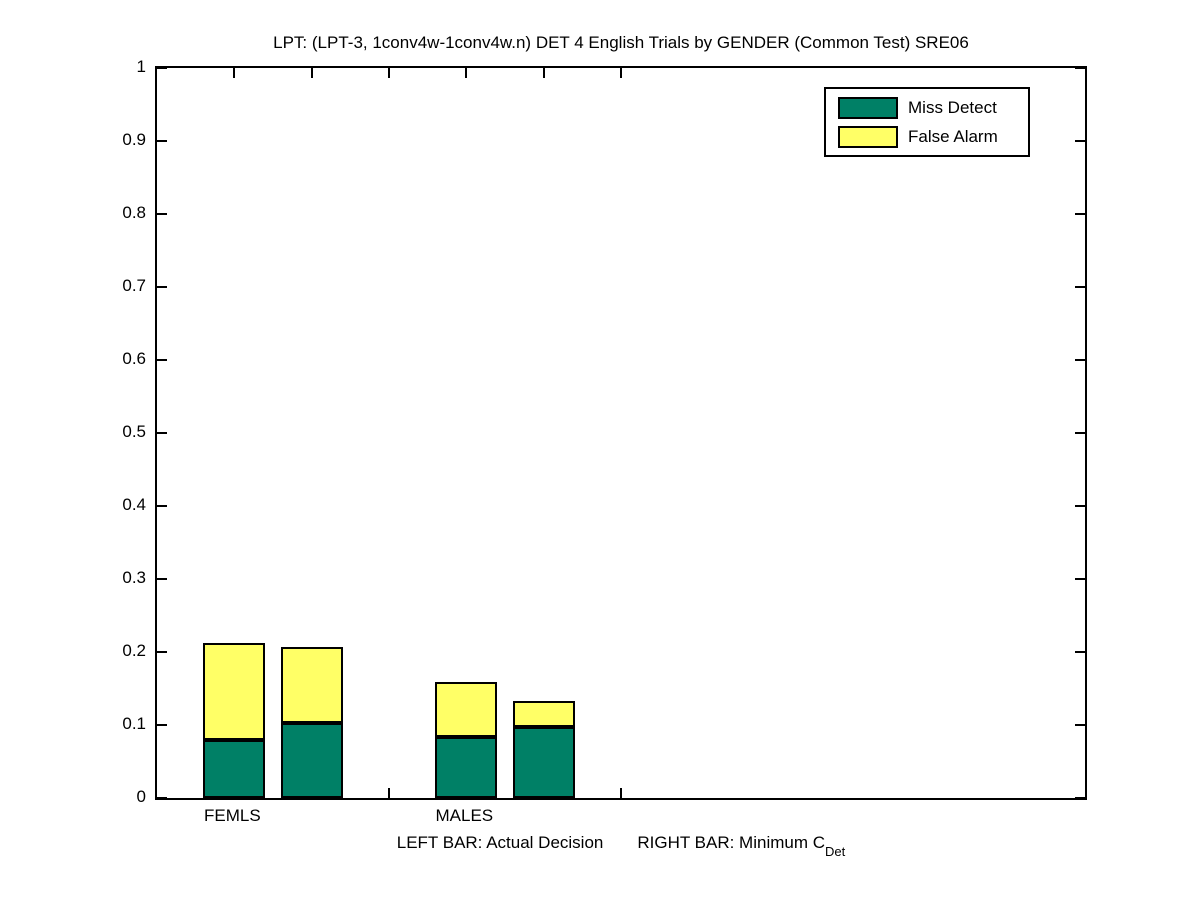 The width and height of the screenshot is (1201, 900). What do you see at coordinates (927, 122) in the screenshot?
I see `legend: Miss Detect False Alarm` at bounding box center [927, 122].